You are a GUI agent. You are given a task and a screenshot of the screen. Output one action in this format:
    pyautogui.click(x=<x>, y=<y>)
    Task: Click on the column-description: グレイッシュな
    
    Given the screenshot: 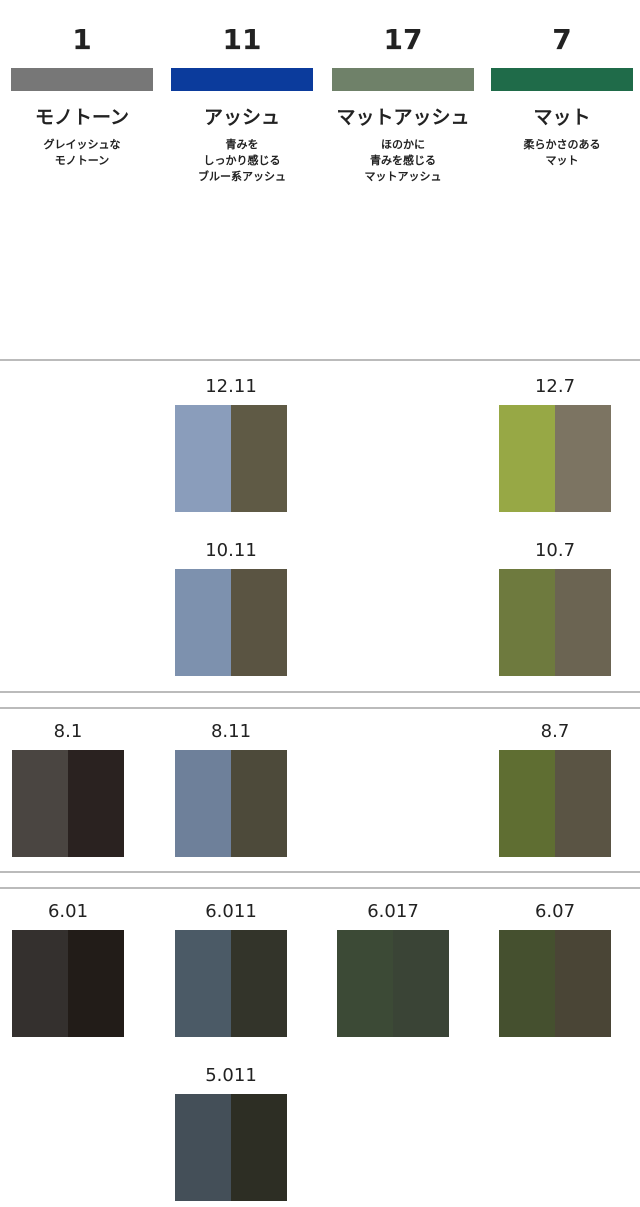 What is the action you would take?
    pyautogui.click(x=82, y=144)
    